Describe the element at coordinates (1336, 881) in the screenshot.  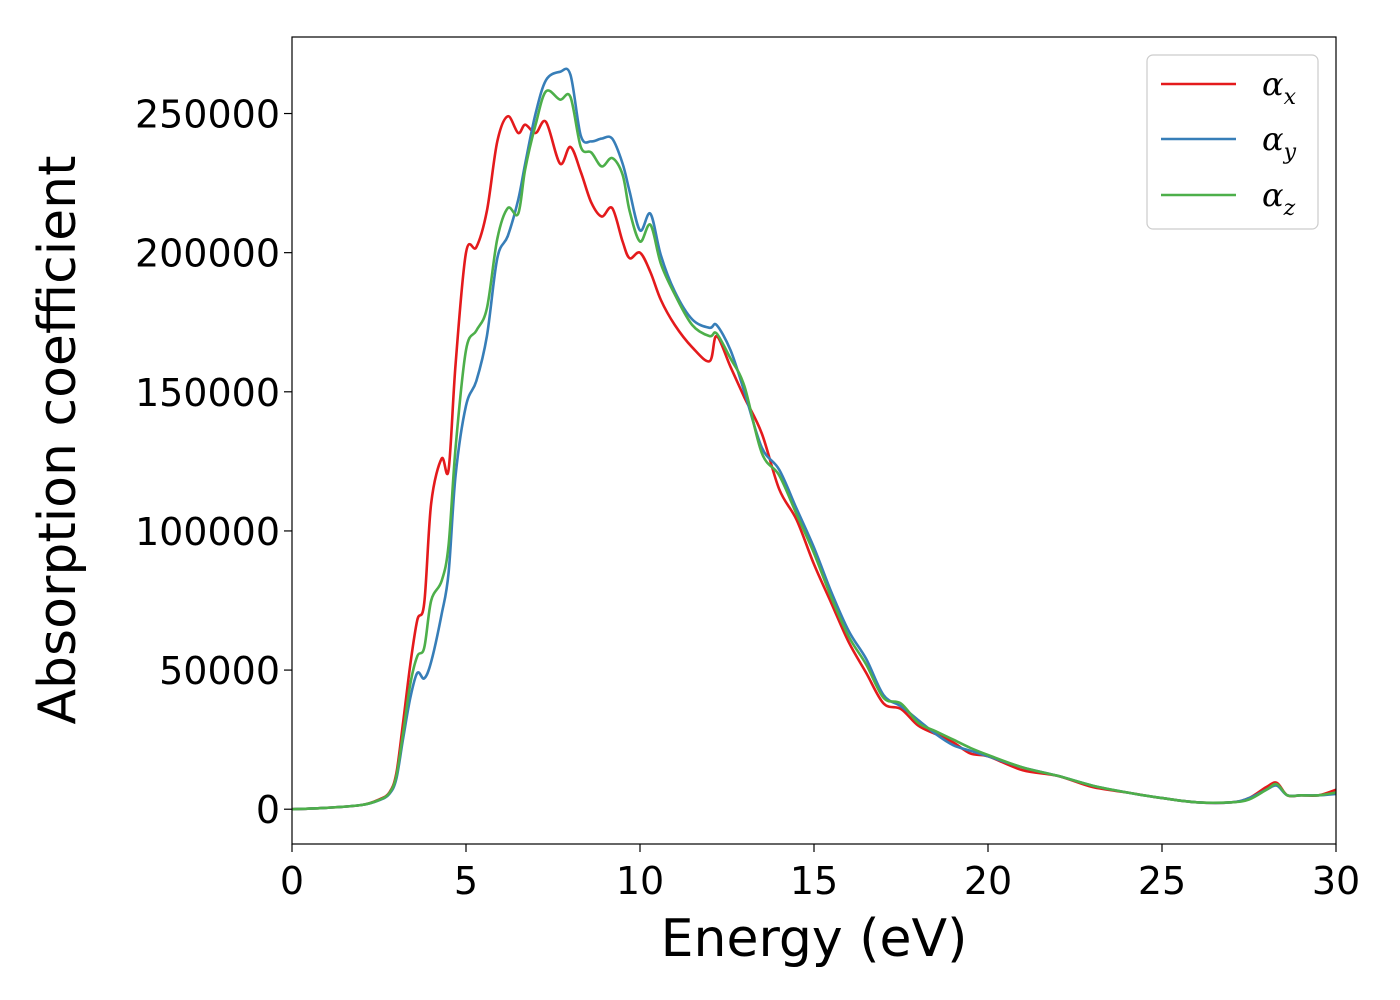
I see `x-tick-label: 30` at that location.